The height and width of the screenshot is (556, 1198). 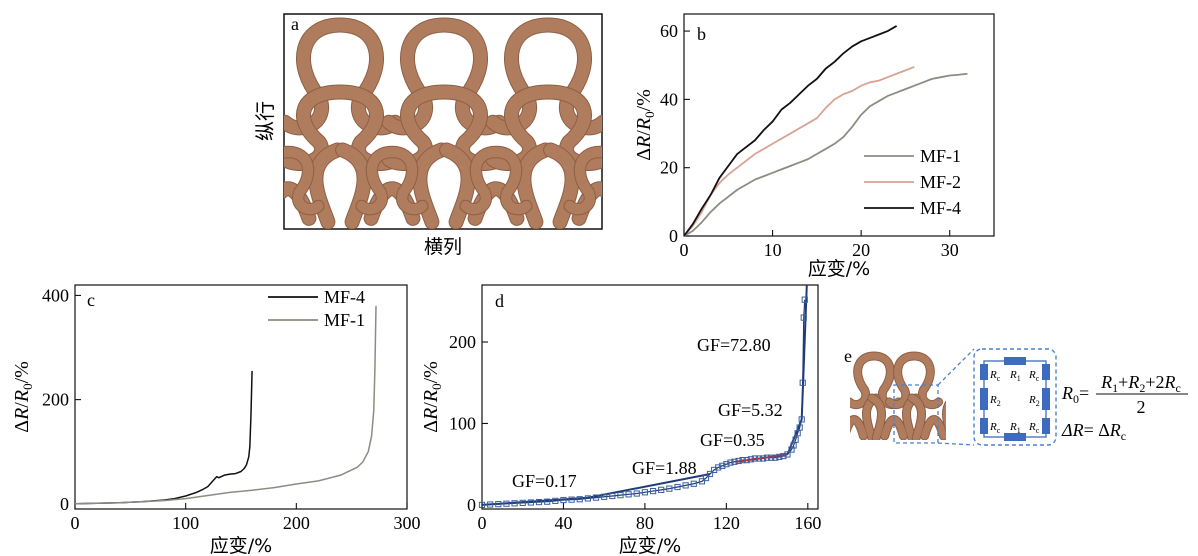 What do you see at coordinates (669, 31) in the screenshot?
I see `panel-b-ytick-label: 60` at bounding box center [669, 31].